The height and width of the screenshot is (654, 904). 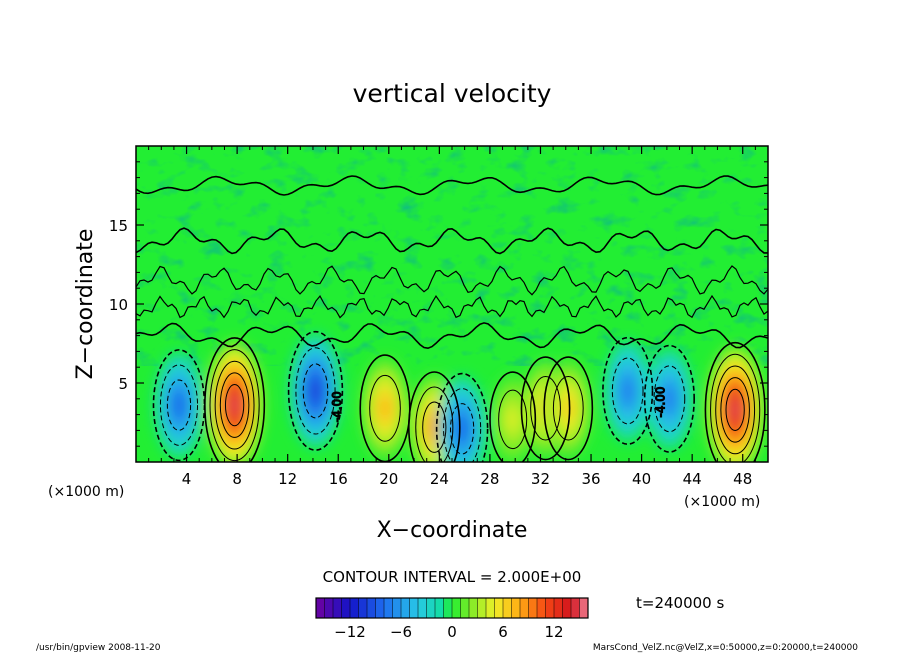 I want to click on time-text: t=240000 s, so click(x=680, y=603).